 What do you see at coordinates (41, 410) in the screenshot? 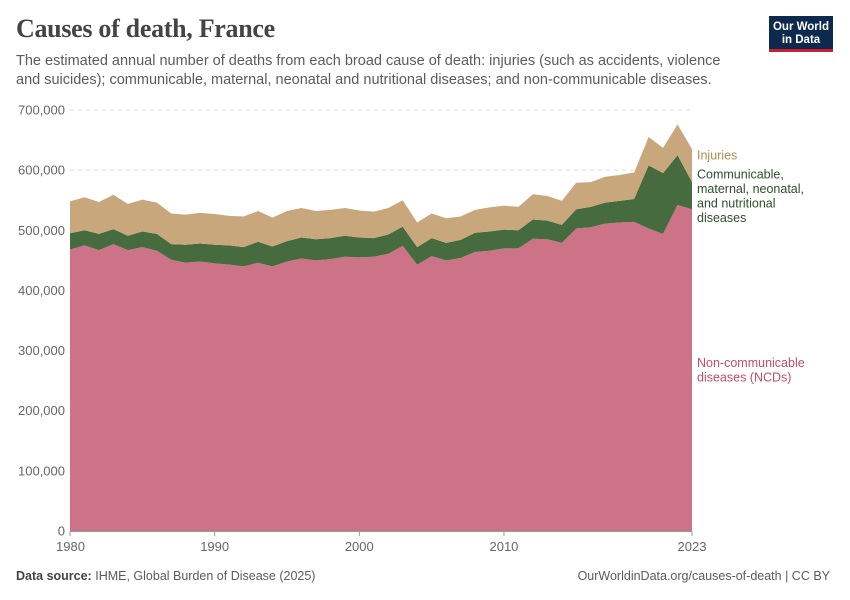
I see `y-tick-label: 200,000` at bounding box center [41, 410].